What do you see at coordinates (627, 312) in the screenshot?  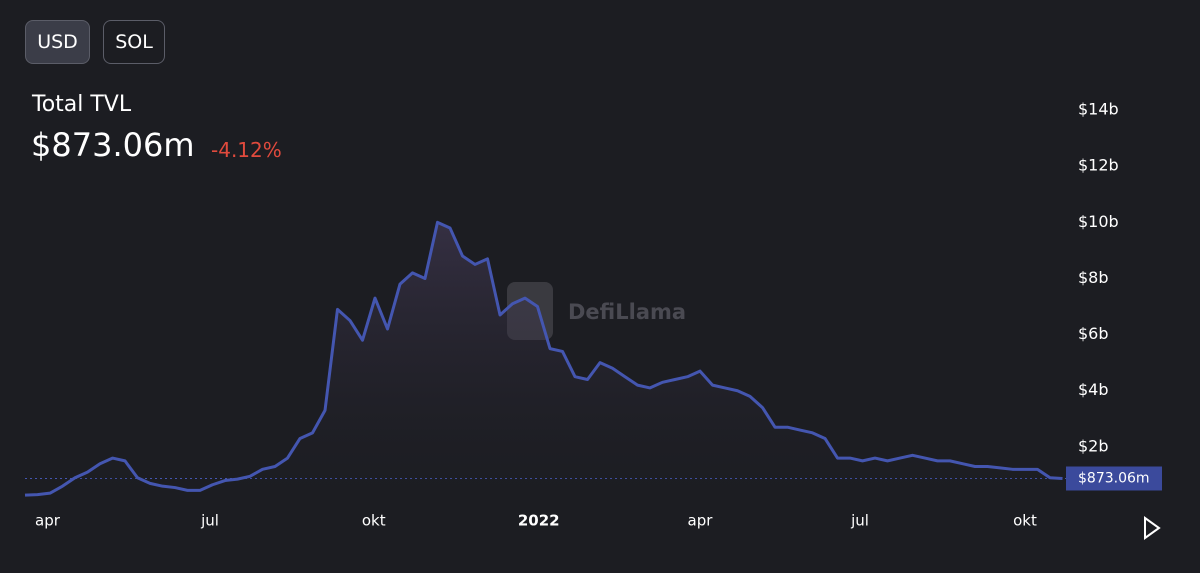 I see `watermark: DefiLlama` at bounding box center [627, 312].